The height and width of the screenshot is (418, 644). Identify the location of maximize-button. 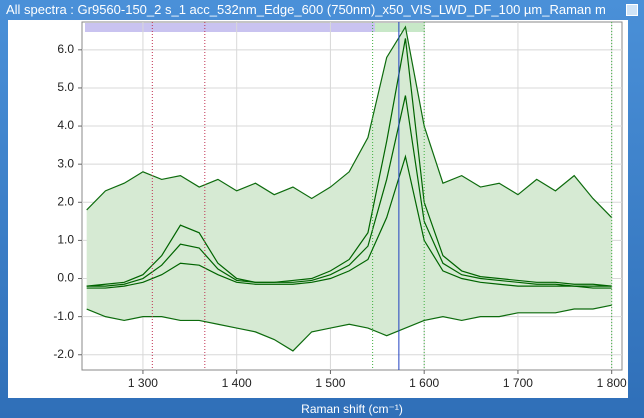
(632, 10).